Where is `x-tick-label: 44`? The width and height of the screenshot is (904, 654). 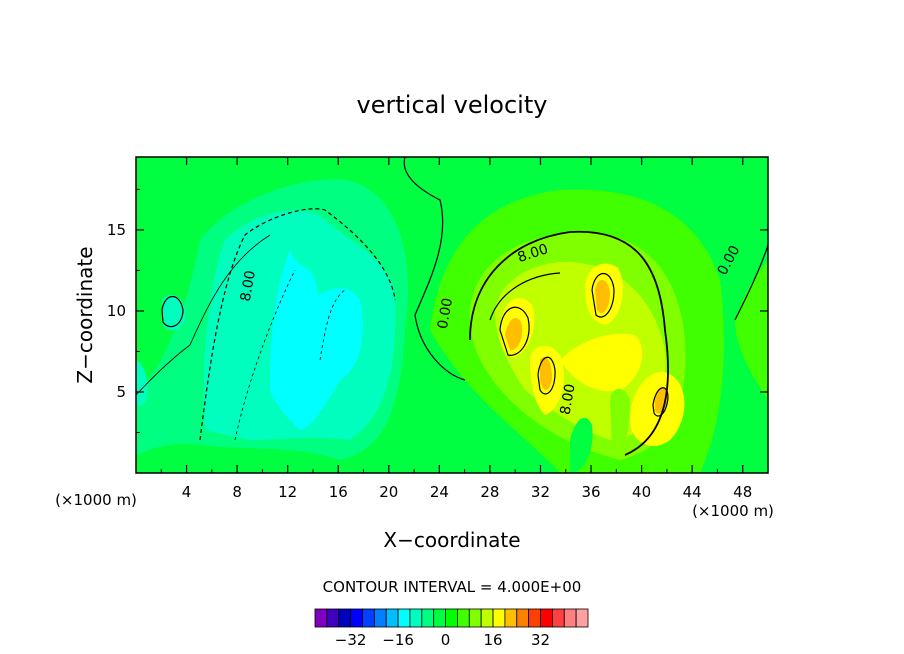
x-tick-label: 44 is located at coordinates (692, 492).